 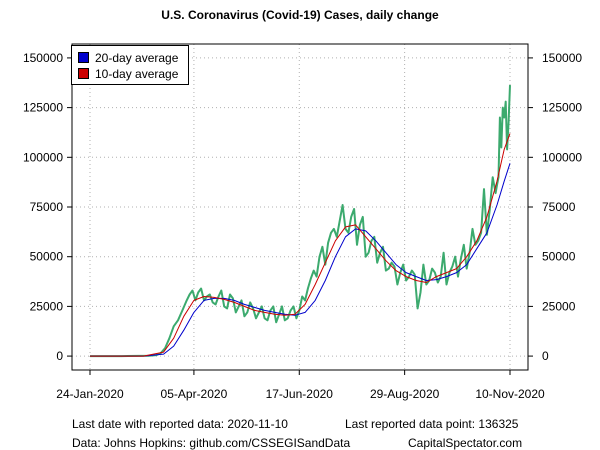 I want to click on x-tick-label: 24-Jan-2020, so click(x=90, y=394).